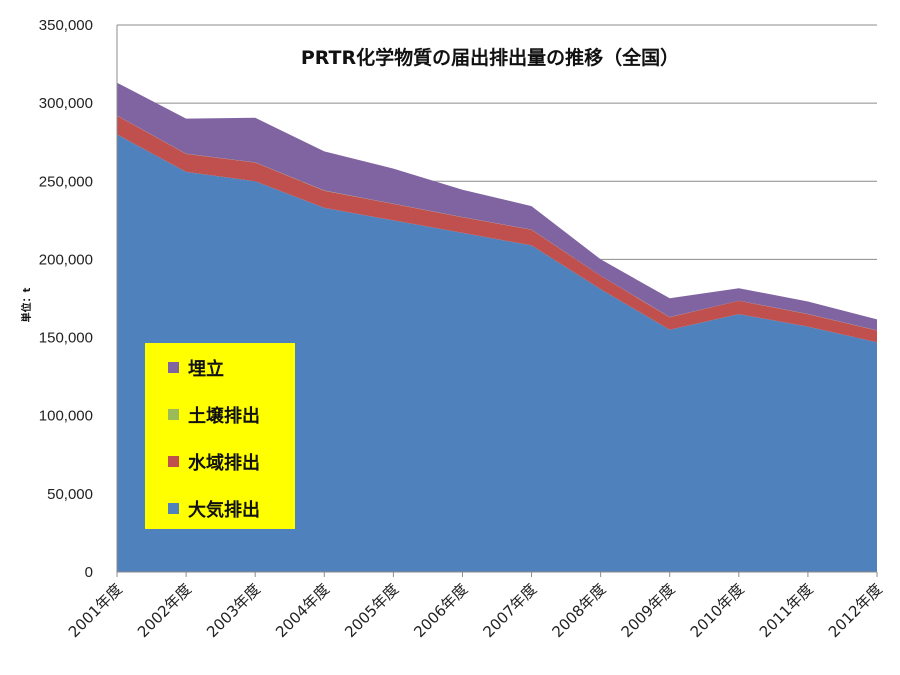 The width and height of the screenshot is (900, 675). What do you see at coordinates (26, 304) in the screenshot?
I see `y-axis-label: 単位：t` at bounding box center [26, 304].